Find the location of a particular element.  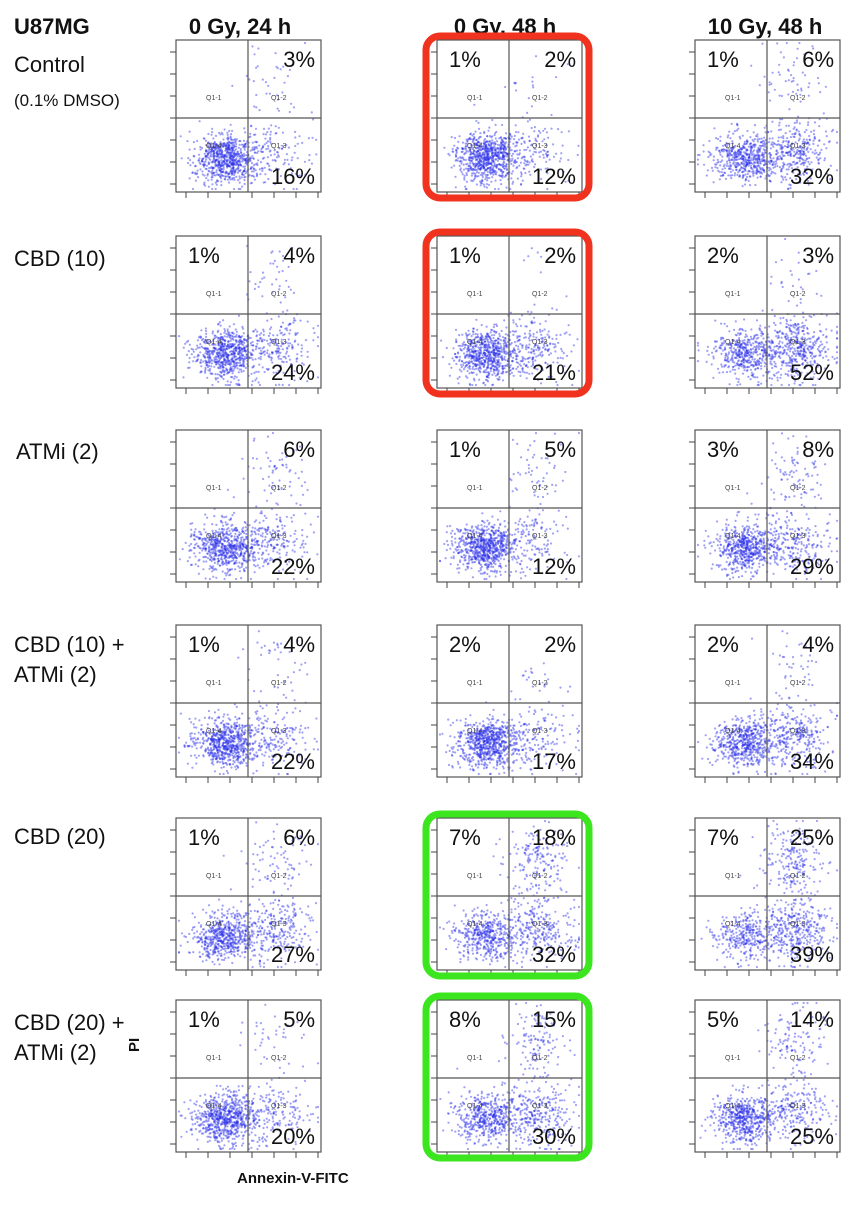

quadrant-label: Q1-1 is located at coordinates (214, 98).